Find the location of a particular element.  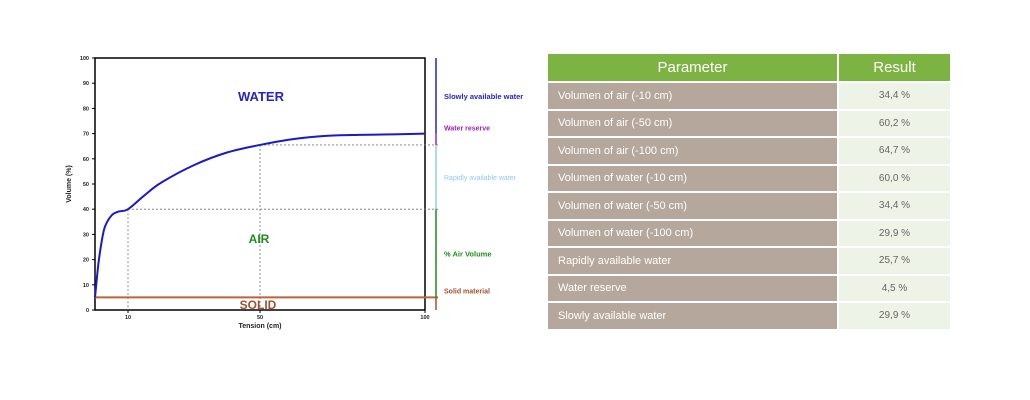

y-axis-label: Volume (%) is located at coordinates (69, 184).